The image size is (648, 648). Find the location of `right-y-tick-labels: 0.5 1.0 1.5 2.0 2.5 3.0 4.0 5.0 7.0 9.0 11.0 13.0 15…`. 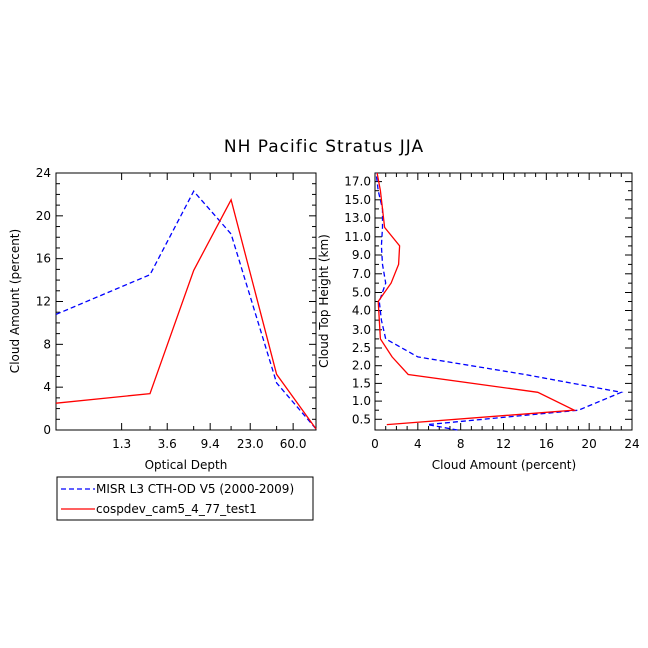

right-y-tick-labels: 0.5 1.0 1.5 2.0 2.5 3.0 4.0 5.0 7.0 9.0 11.0 13.0 15… is located at coordinates (357, 301).